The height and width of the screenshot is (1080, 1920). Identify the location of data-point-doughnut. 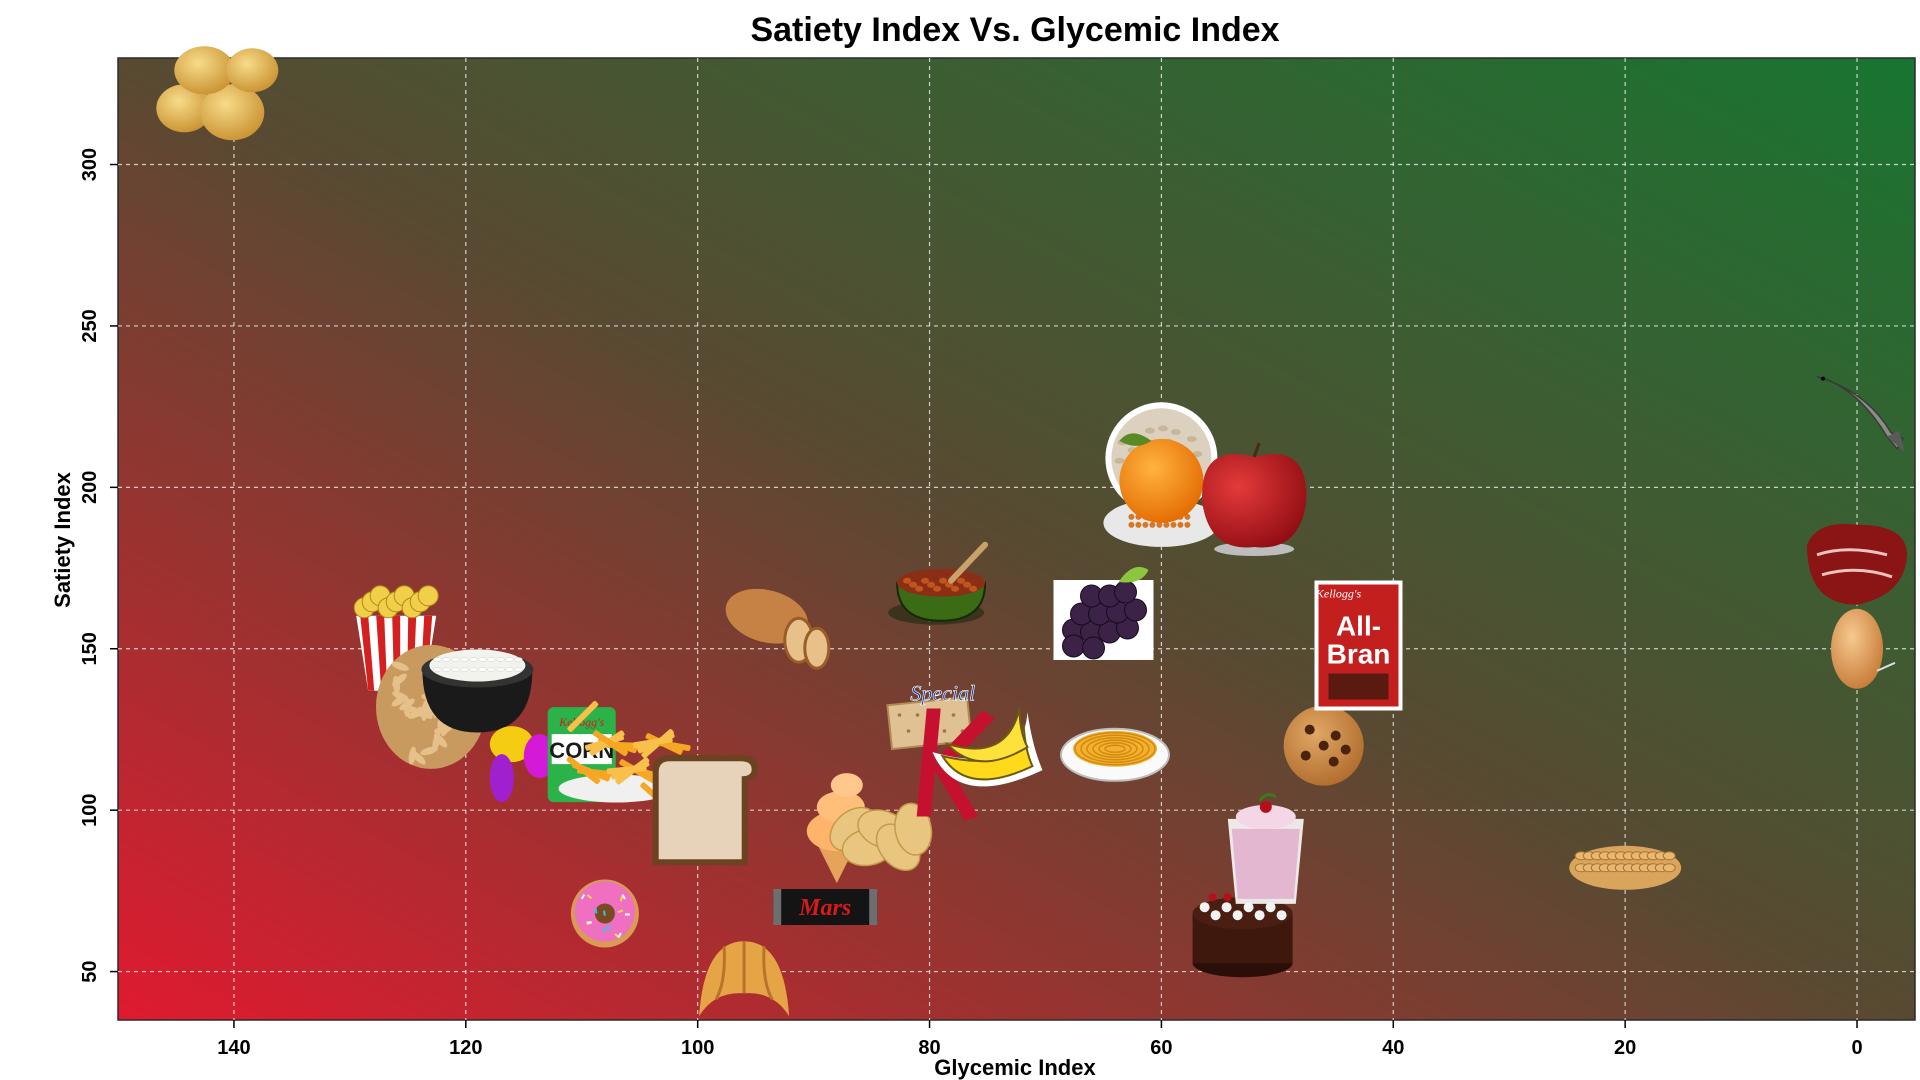
(604, 913).